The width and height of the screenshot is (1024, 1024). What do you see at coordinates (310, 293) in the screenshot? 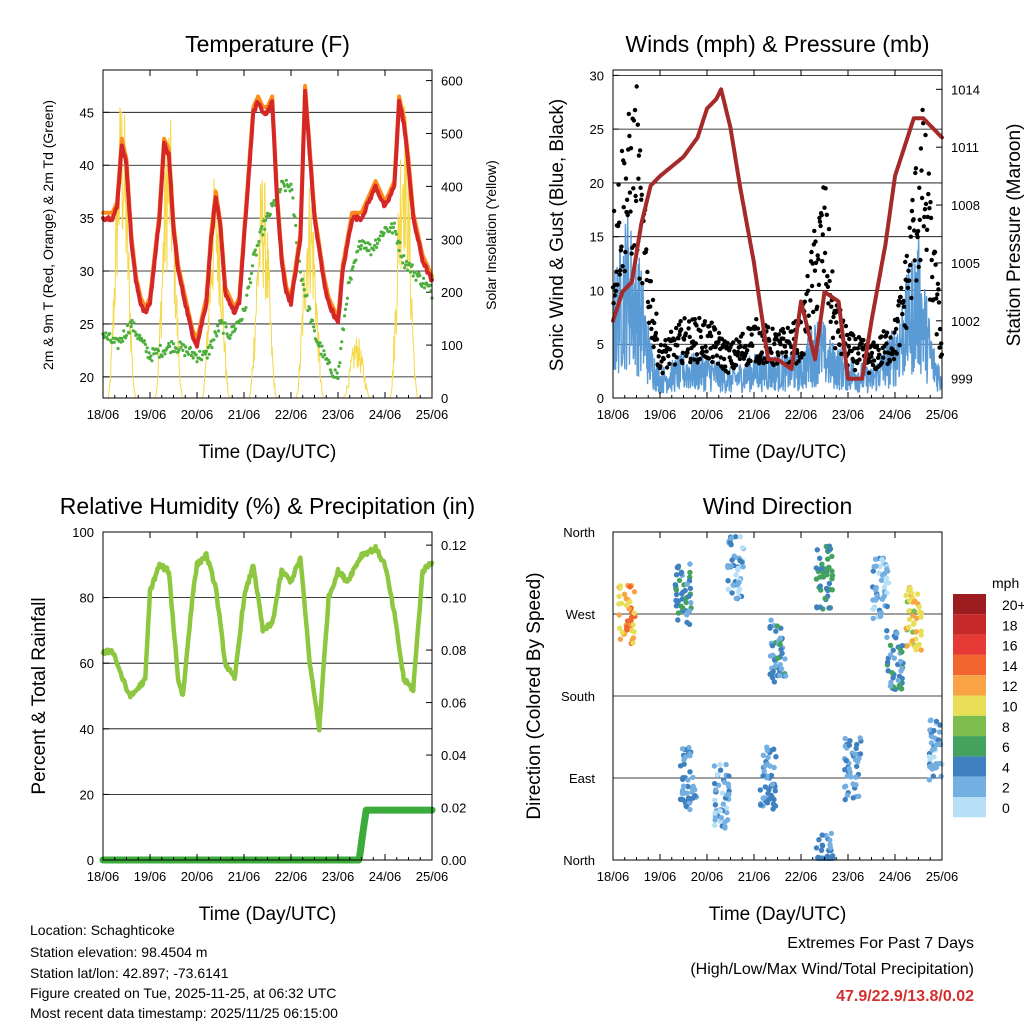
I see `solar-insolation-trace` at bounding box center [310, 293].